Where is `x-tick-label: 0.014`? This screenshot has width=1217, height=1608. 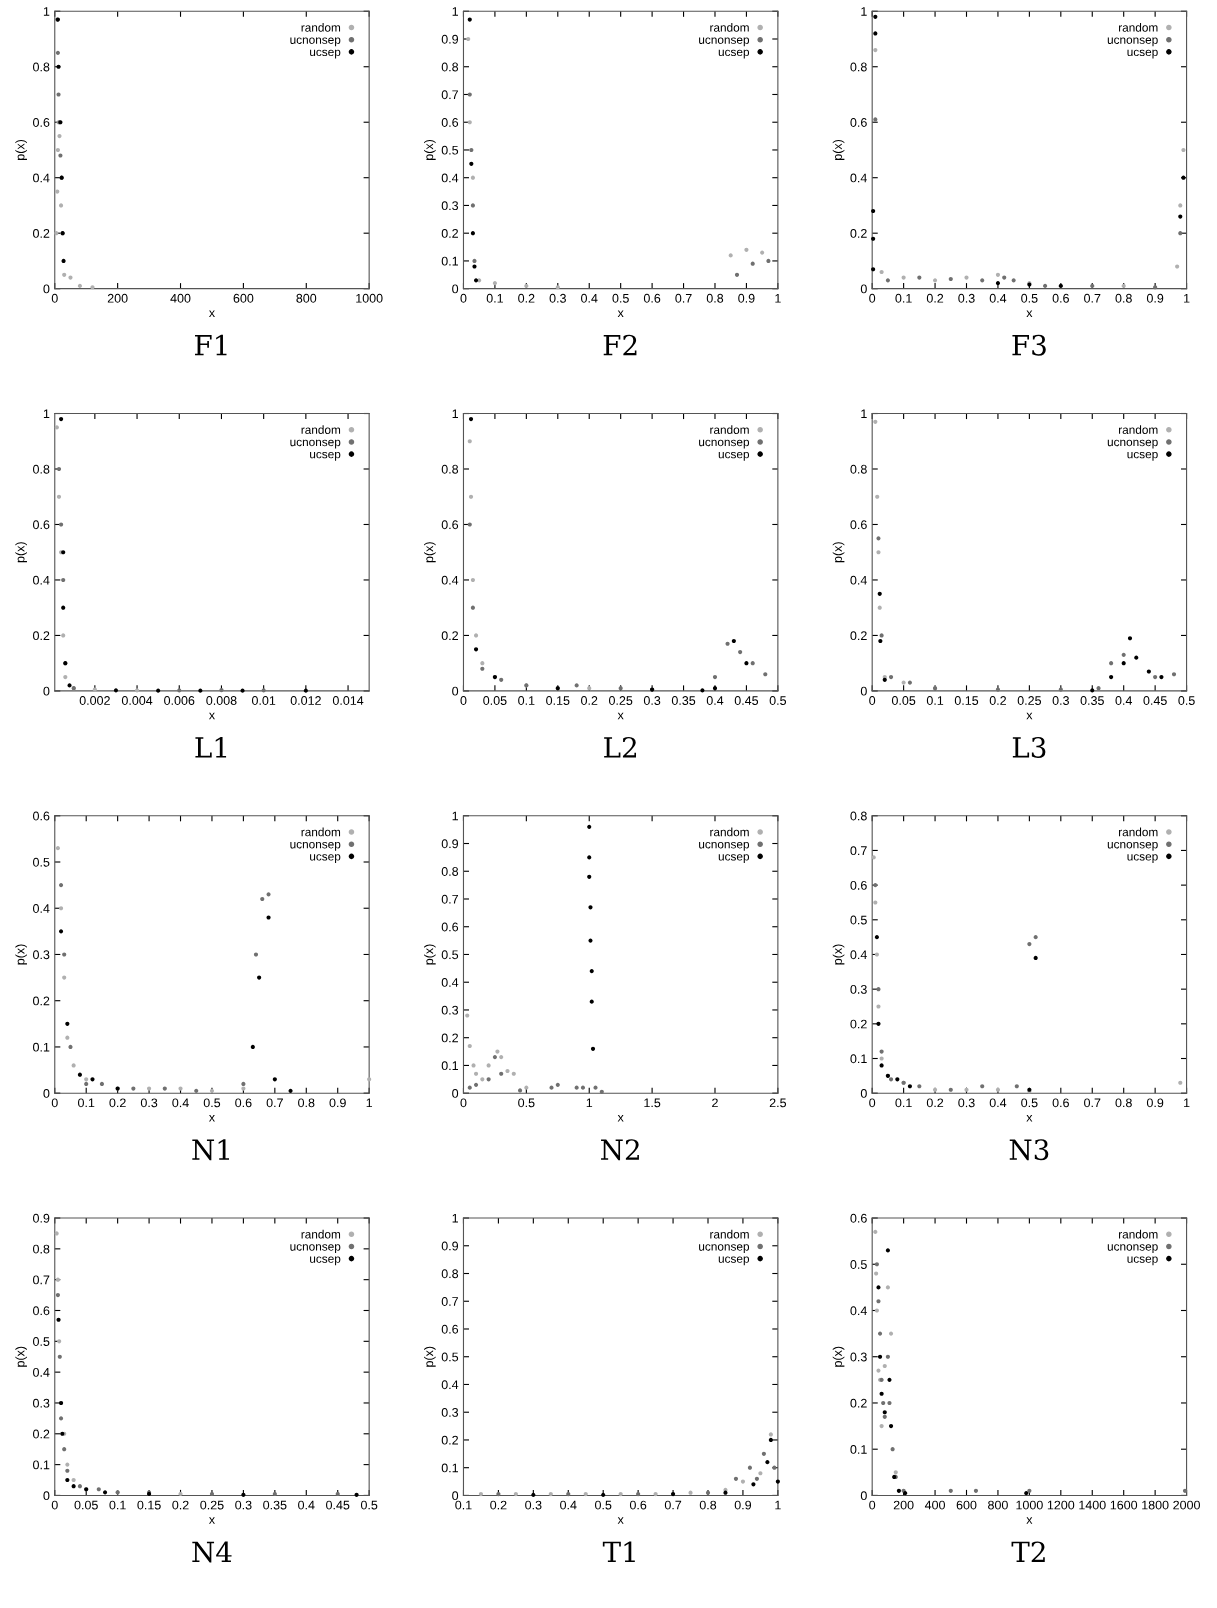 x-tick-label: 0.014 is located at coordinates (348, 700).